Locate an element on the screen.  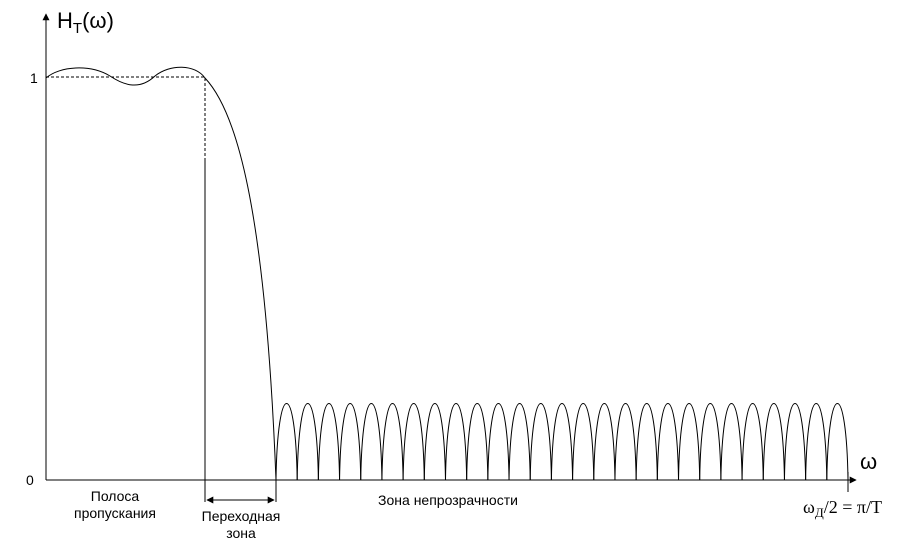
zone-label: Переходная is located at coordinates (241, 516).